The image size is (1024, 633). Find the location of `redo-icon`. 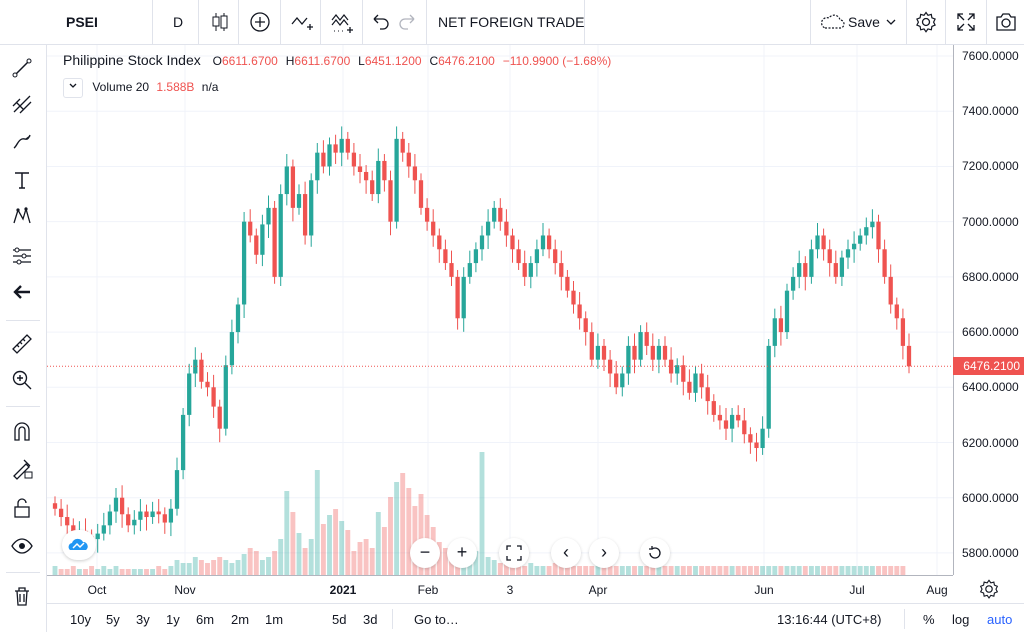

redo-icon is located at coordinates (408, 22).